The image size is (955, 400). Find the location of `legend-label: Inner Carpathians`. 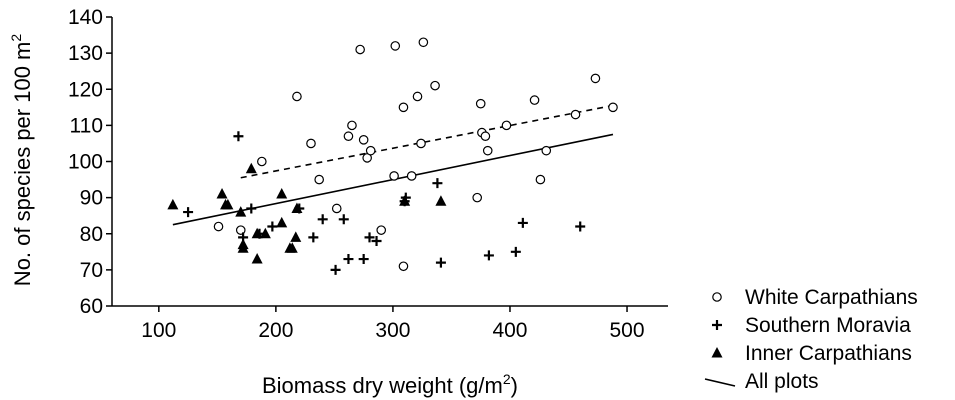

legend-label: Inner Carpathians is located at coordinates (828, 353).